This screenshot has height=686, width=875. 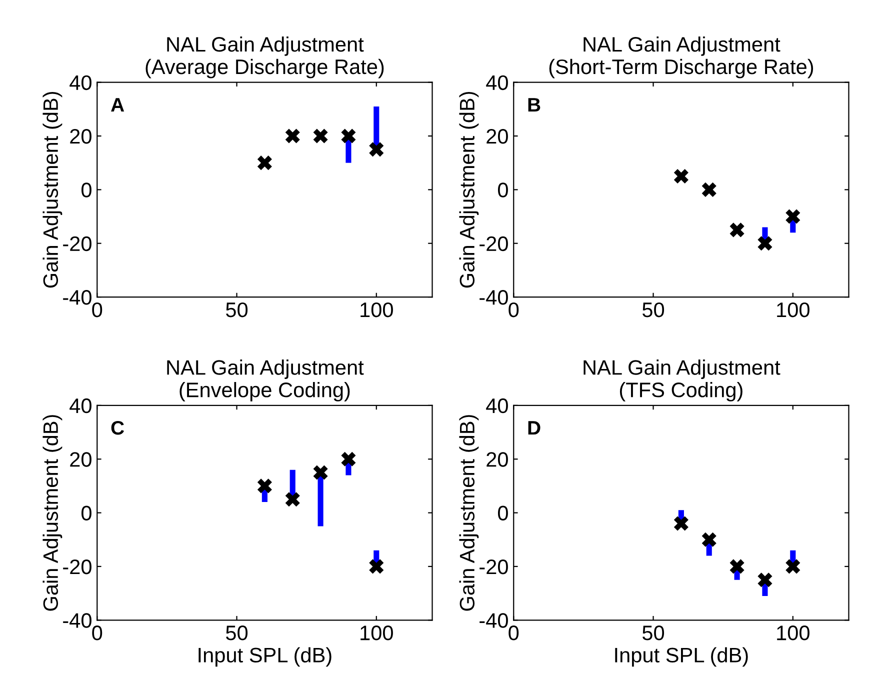 What do you see at coordinates (534, 428) in the screenshot?
I see `annotation: D` at bounding box center [534, 428].